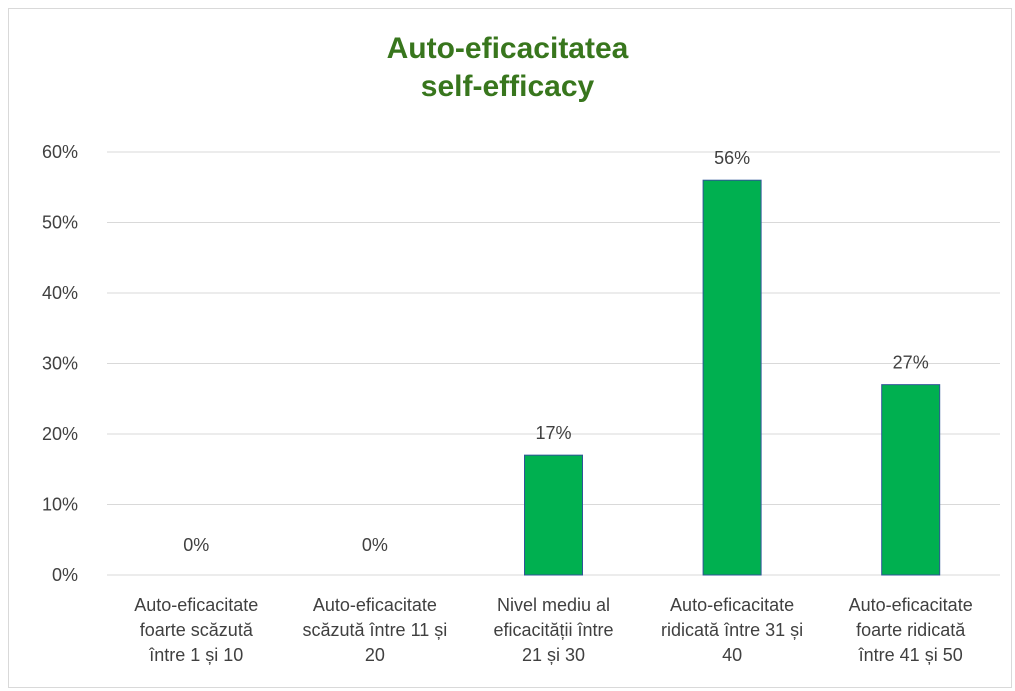  I want to click on y-tick-label: 0%, so click(65, 575).